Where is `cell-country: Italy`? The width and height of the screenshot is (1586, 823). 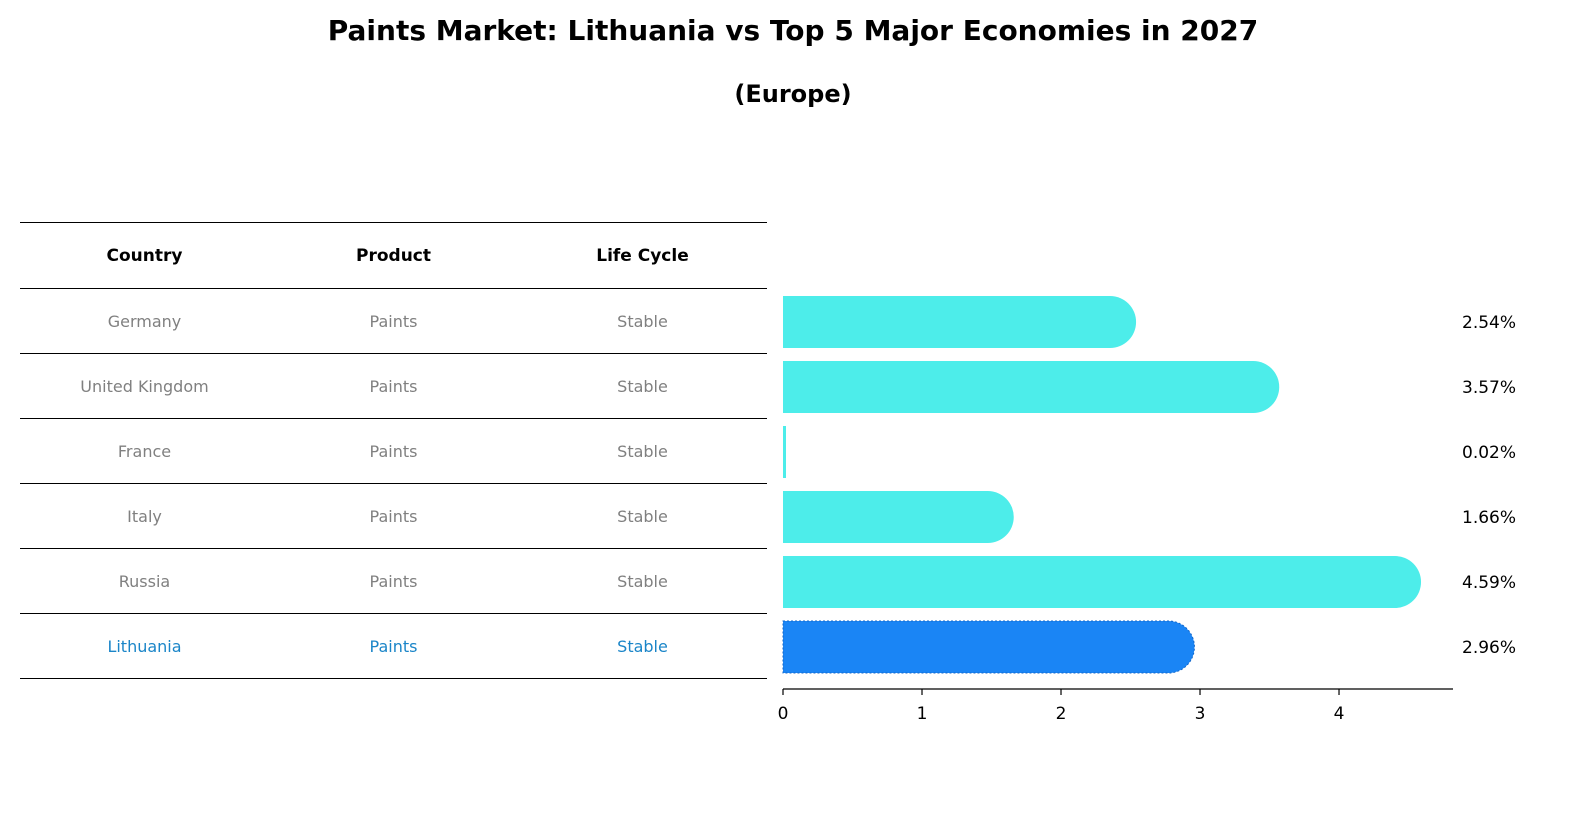
cell-country: Italy is located at coordinates (144, 516).